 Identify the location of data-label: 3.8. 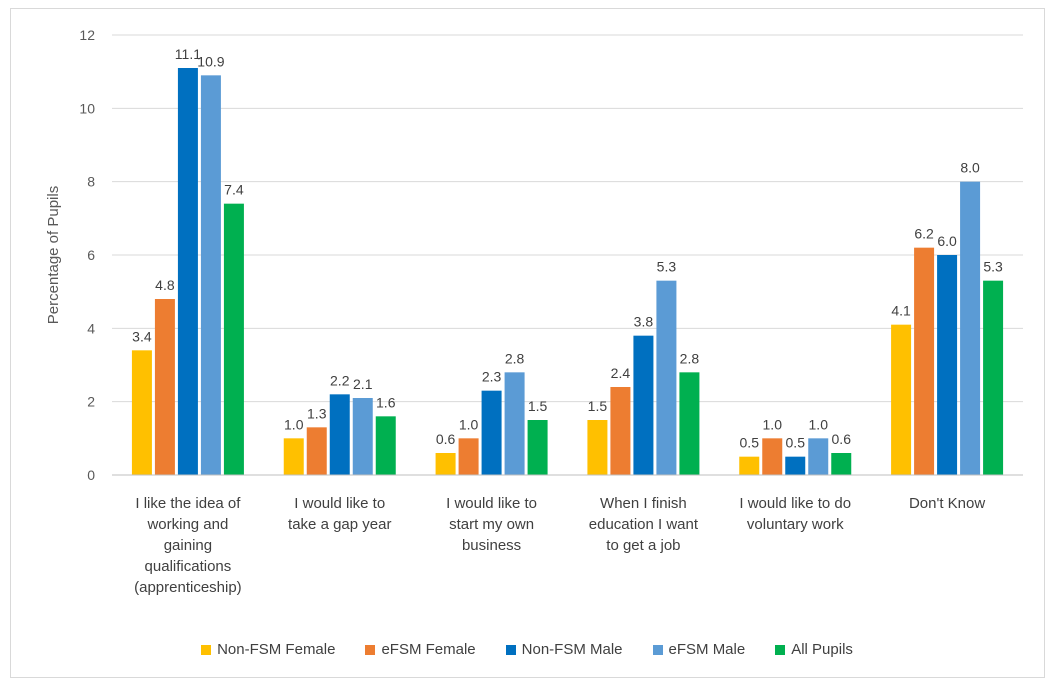
(644, 322).